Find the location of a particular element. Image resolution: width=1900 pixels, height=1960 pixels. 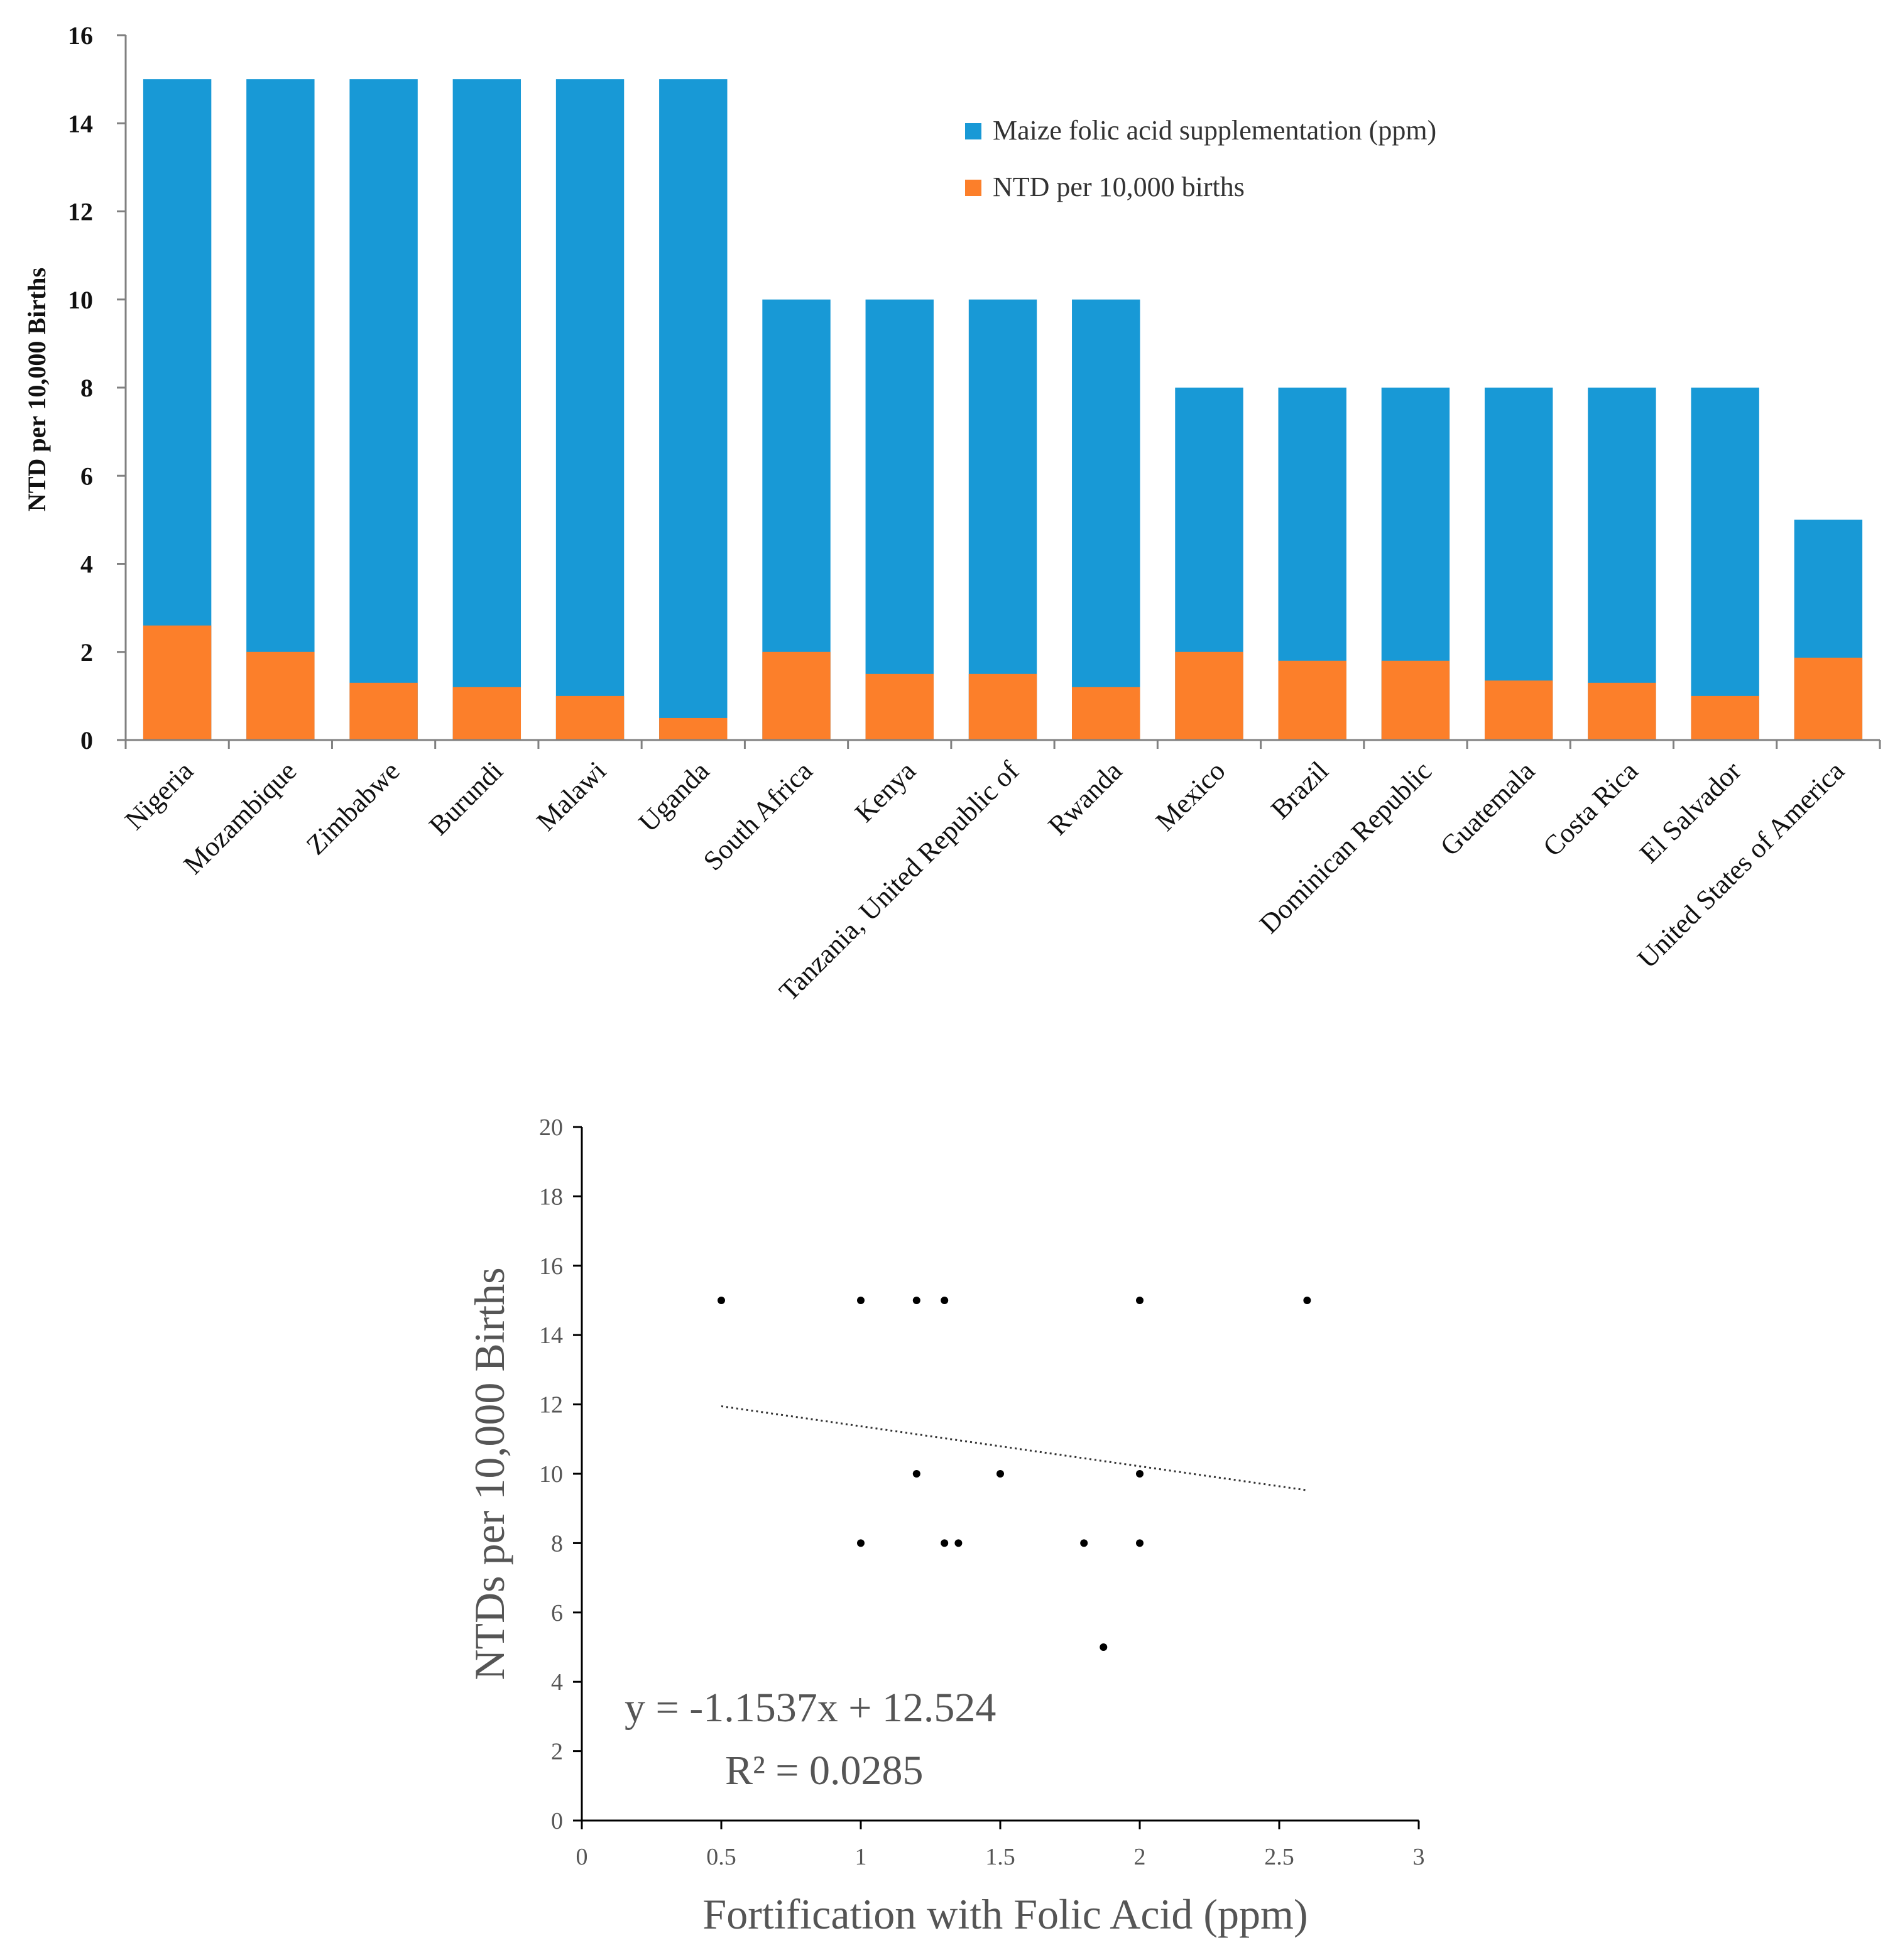

legend-swatch-maize is located at coordinates (973, 131).